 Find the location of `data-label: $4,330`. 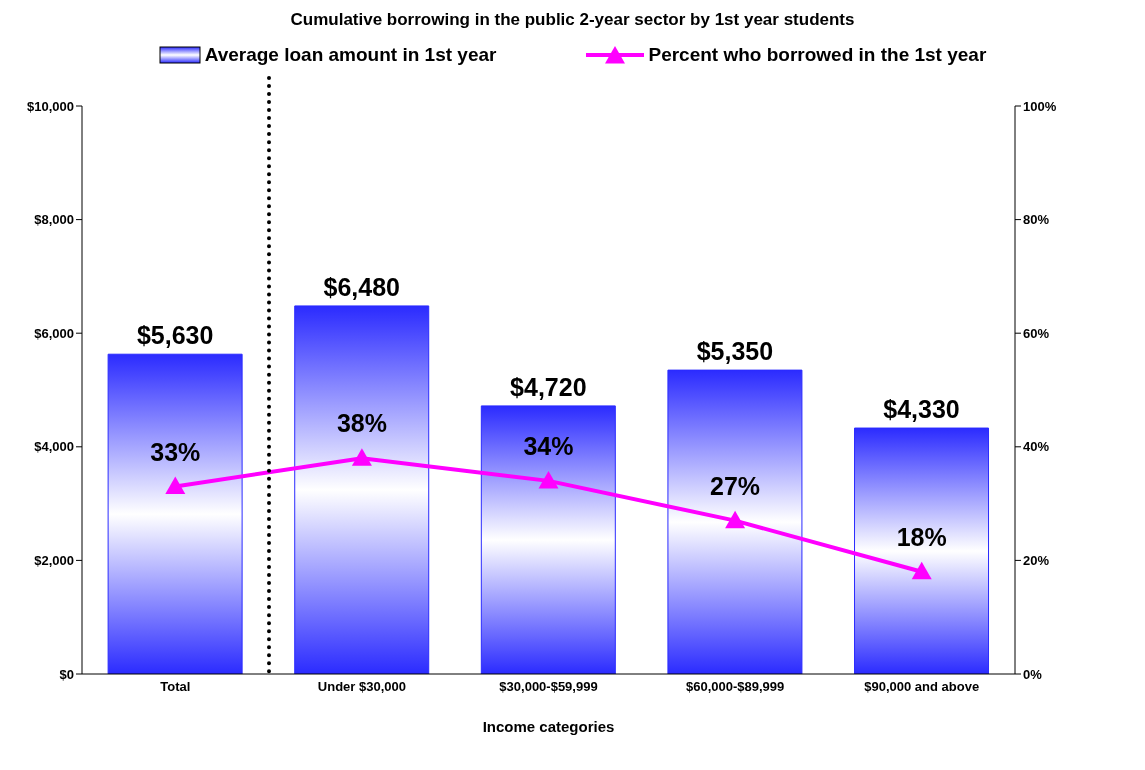

data-label: $4,330 is located at coordinates (921, 409).